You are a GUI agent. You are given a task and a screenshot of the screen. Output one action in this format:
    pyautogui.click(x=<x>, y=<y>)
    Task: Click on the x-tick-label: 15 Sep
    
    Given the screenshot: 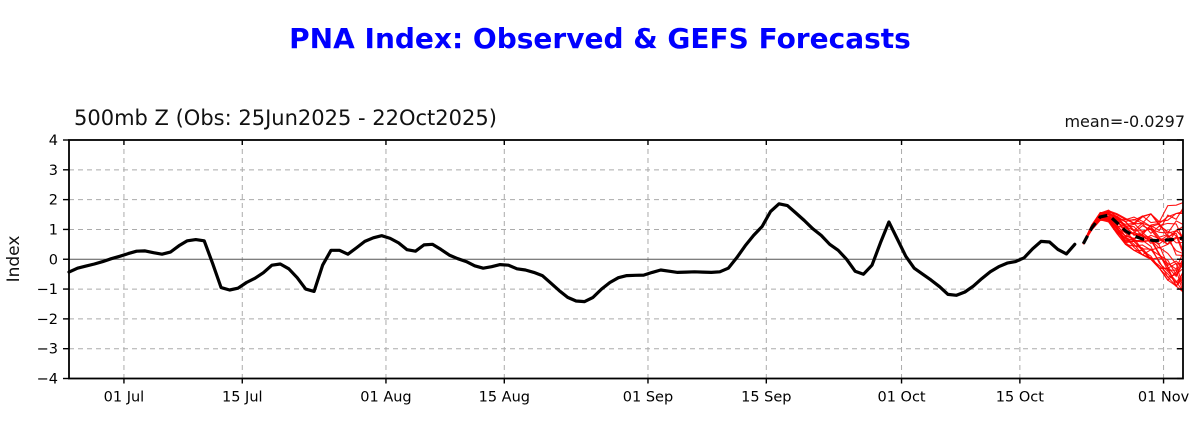 What is the action you would take?
    pyautogui.click(x=766, y=398)
    